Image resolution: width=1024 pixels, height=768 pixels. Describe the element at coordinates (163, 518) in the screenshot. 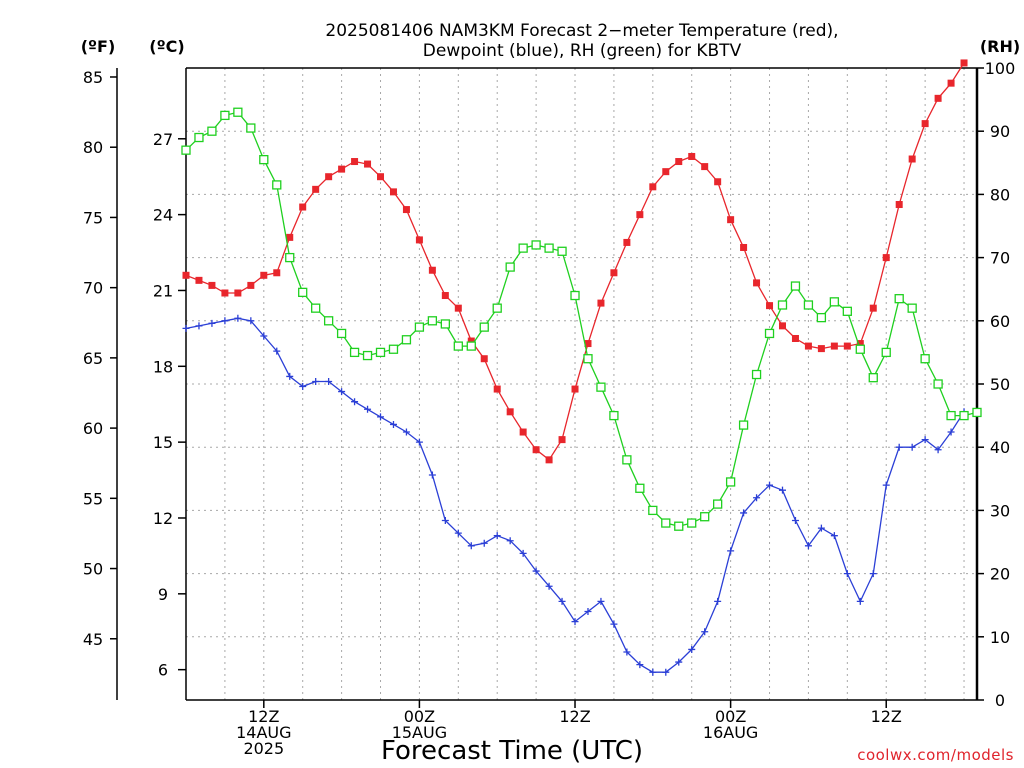

I see `celsius-tick-label: 12` at that location.